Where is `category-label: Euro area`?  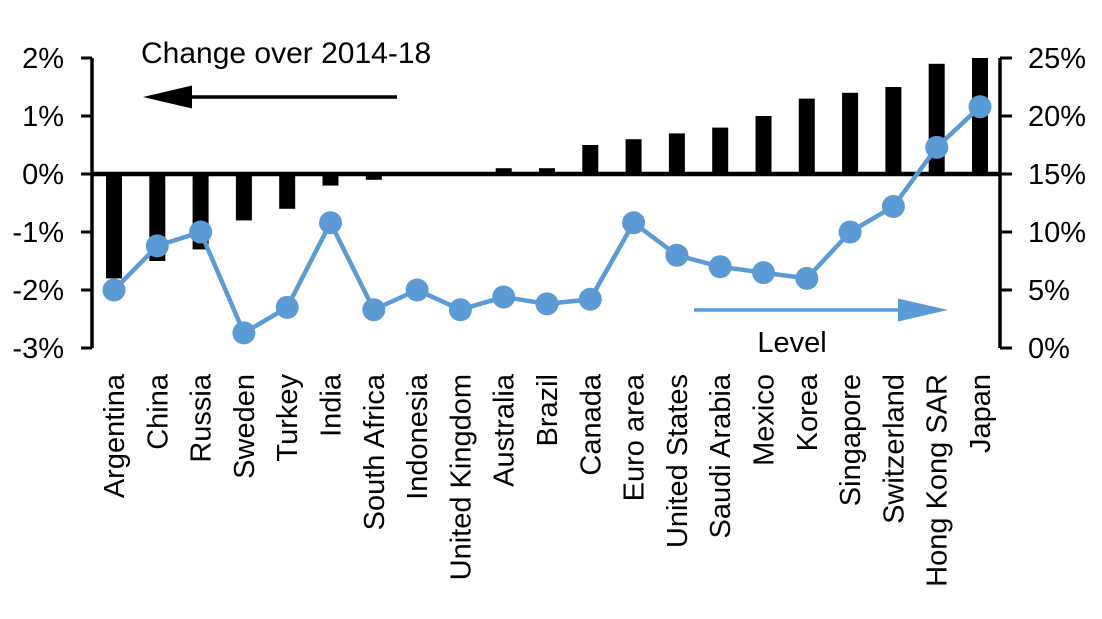
category-label: Euro area is located at coordinates (635, 437).